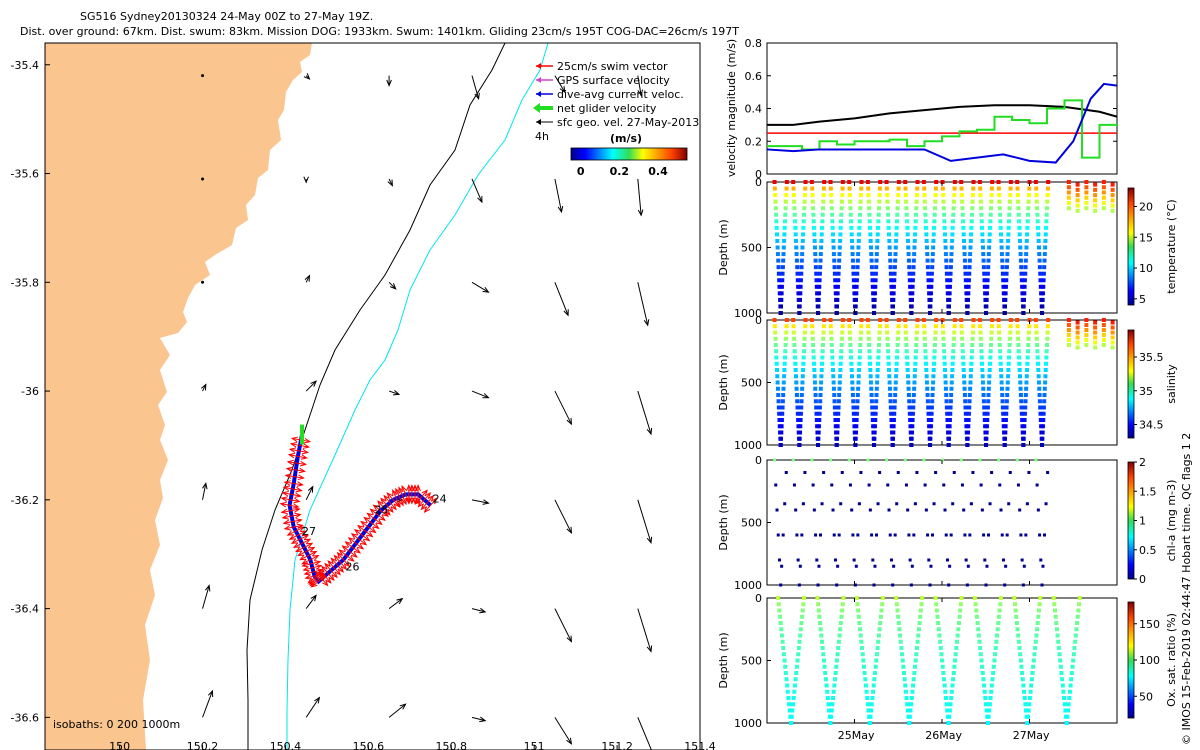 This screenshot has width=1200, height=750. Describe the element at coordinates (658, 171) in the screenshot. I see `colorbar-tick-label: 0.4` at that location.